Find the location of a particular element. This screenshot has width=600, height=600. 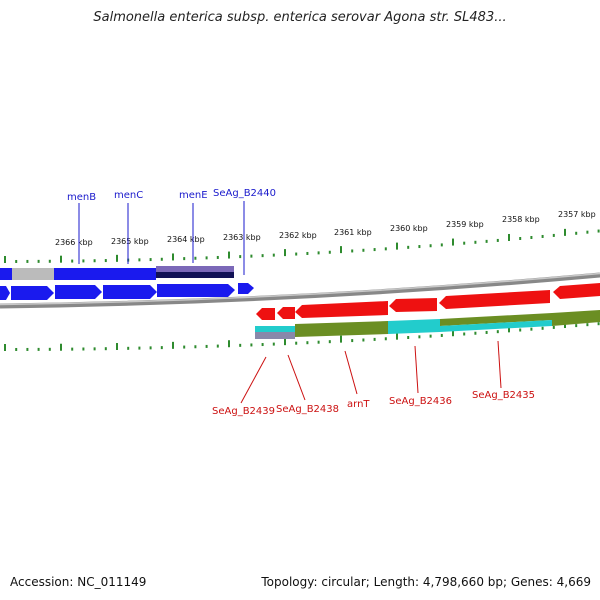

tick-label: 2363 kbp is located at coordinates (242, 237).